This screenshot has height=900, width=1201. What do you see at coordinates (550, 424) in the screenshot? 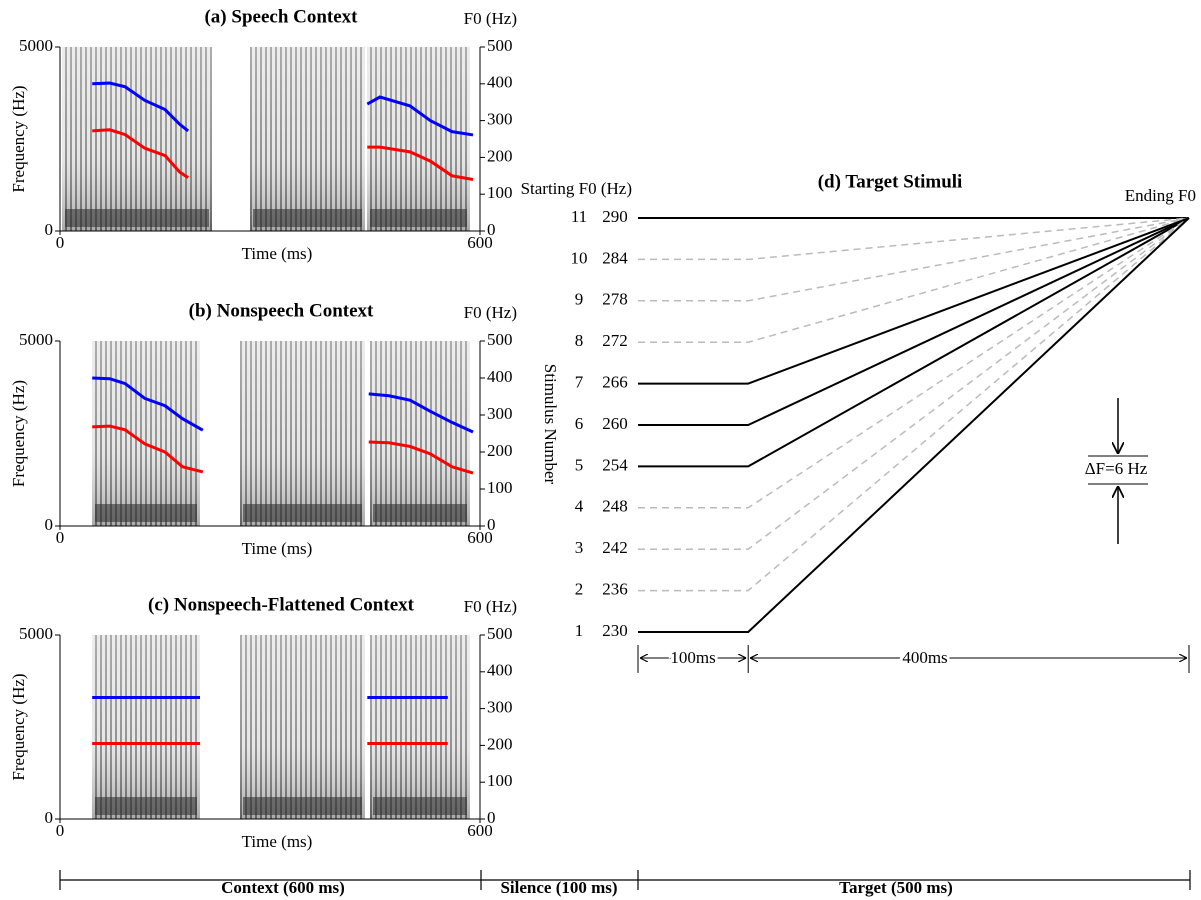
I see `y-axis-label: Stimulus Number` at bounding box center [550, 424].